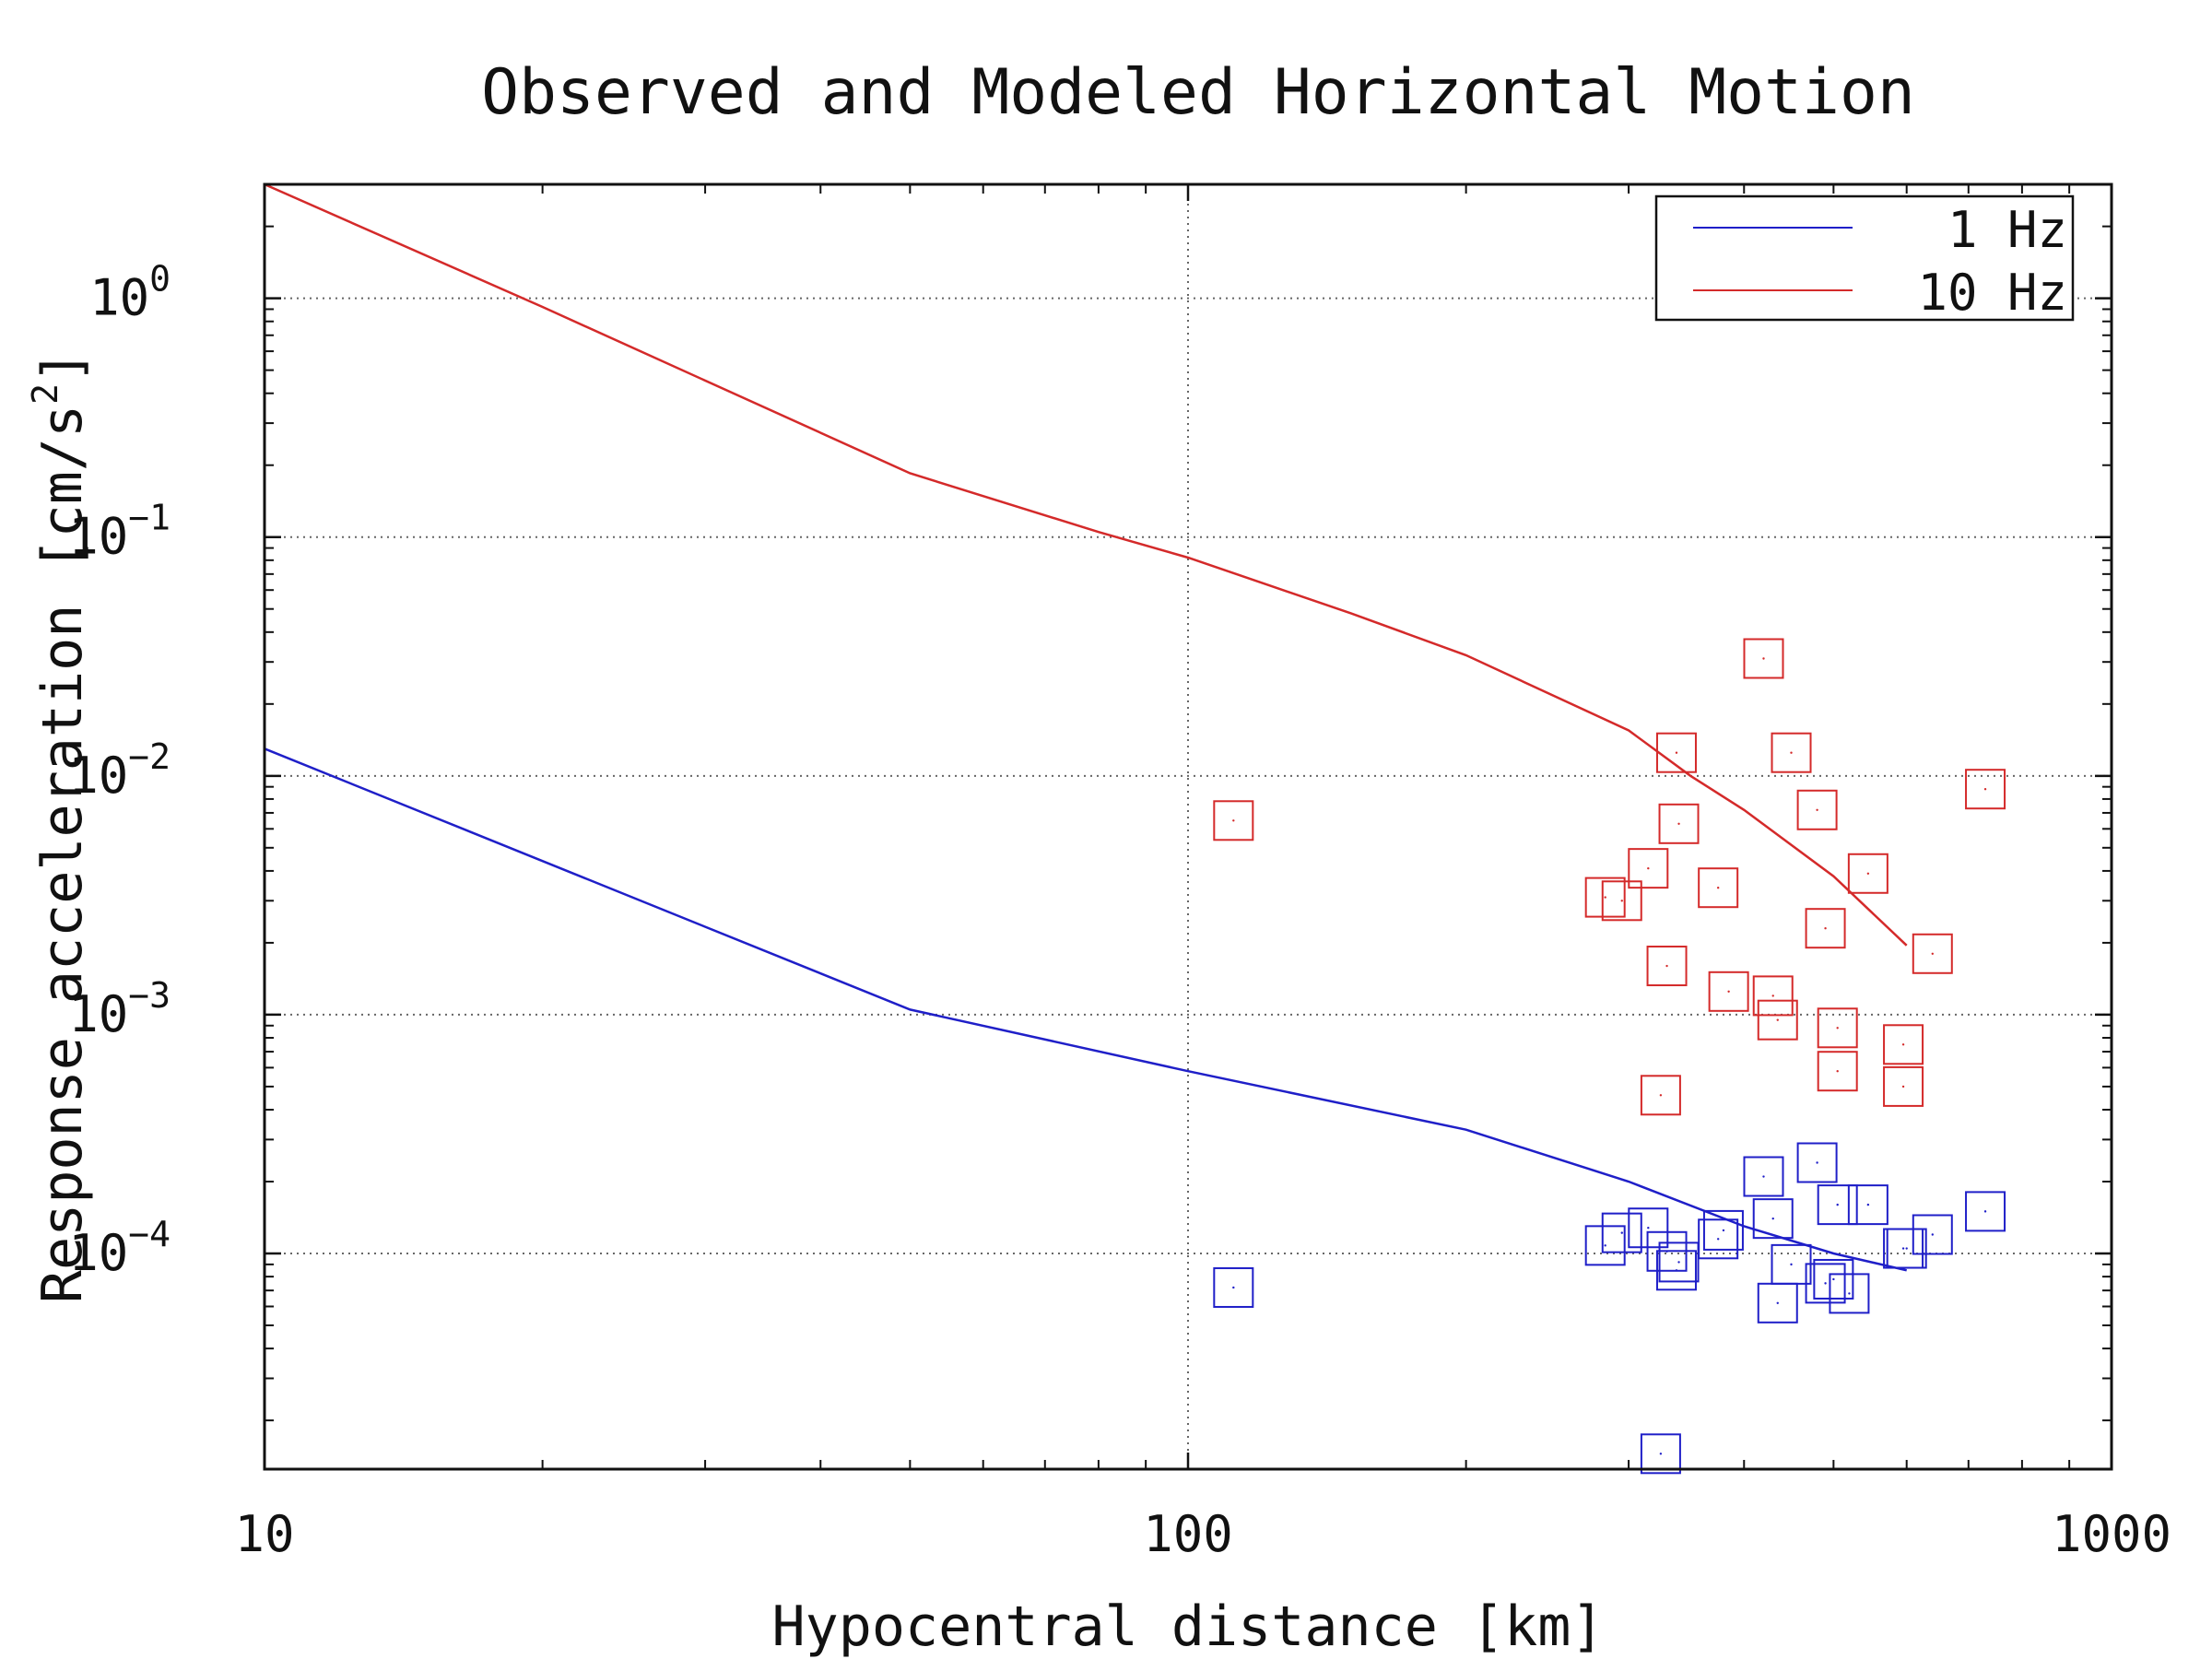  I want to click on y-tick-label: 10⁻⁴, so click(119, 1248).